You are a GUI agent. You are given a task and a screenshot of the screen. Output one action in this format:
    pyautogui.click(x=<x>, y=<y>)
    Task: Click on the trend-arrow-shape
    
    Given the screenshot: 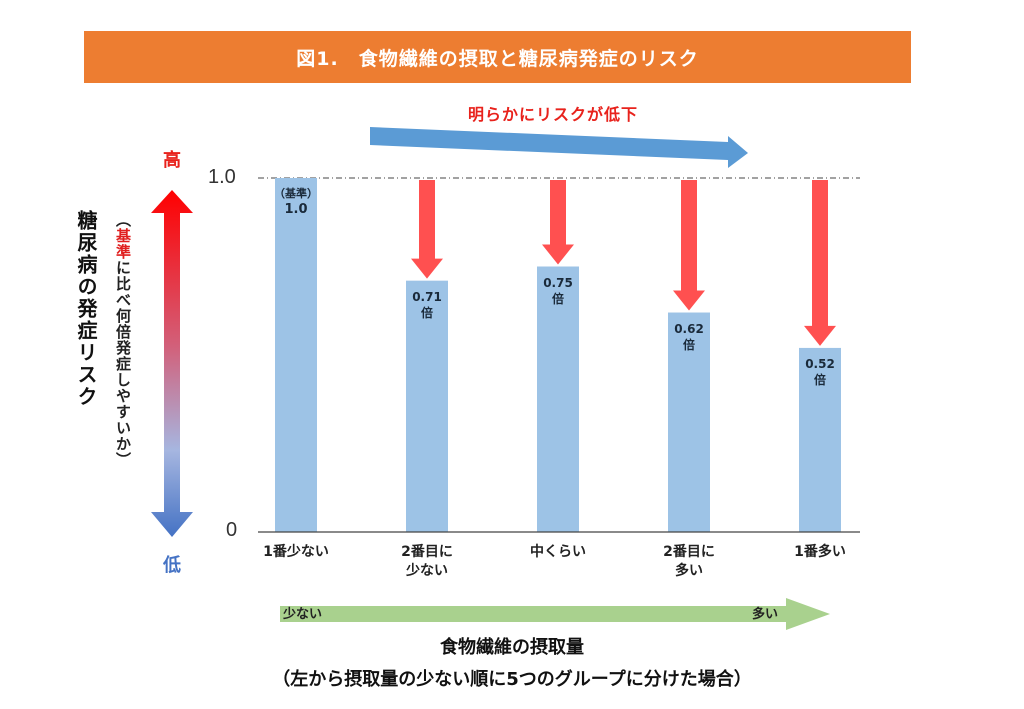 What is the action you would take?
    pyautogui.click(x=559, y=147)
    